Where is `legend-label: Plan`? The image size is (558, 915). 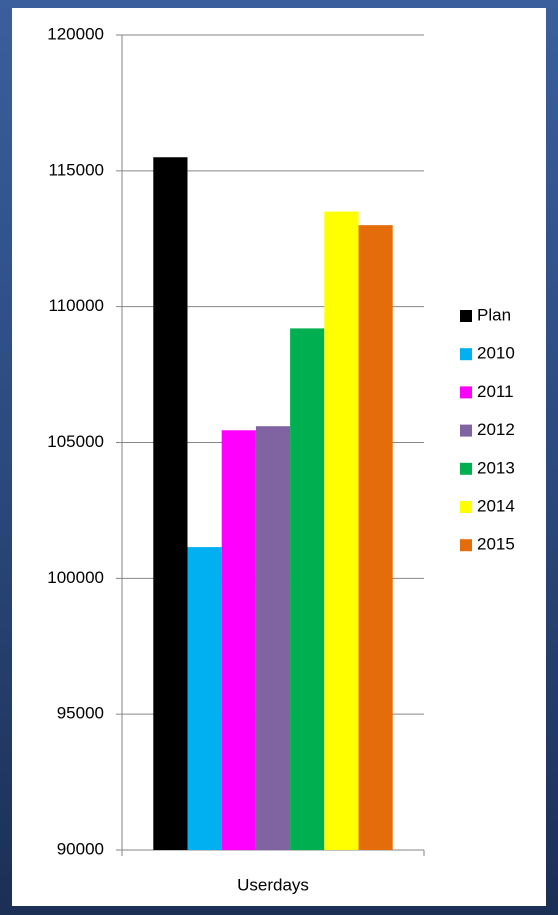
legend-label: Plan is located at coordinates (494, 314).